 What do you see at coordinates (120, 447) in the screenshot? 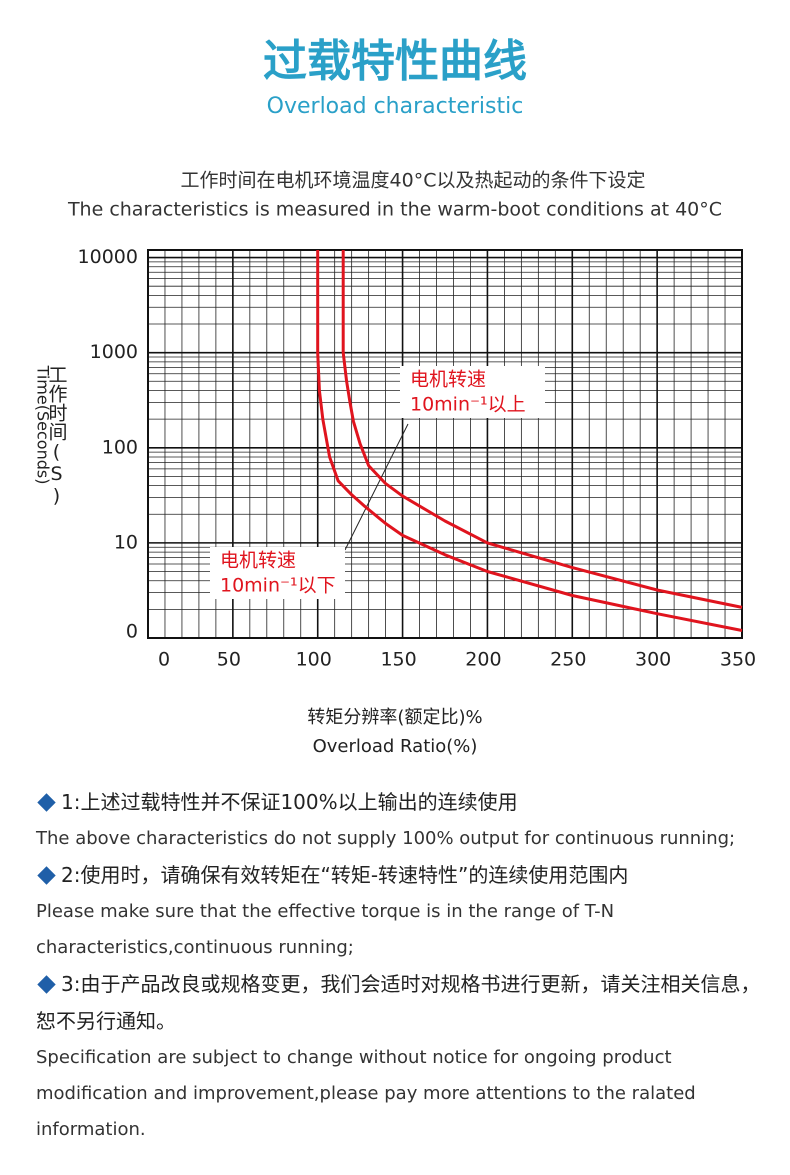
I see `y-tick-label: 100` at bounding box center [120, 447].